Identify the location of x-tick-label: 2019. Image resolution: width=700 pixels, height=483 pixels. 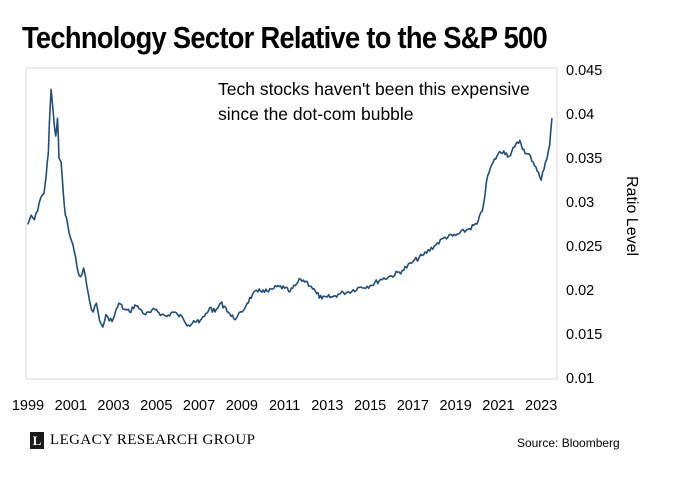
(456, 406).